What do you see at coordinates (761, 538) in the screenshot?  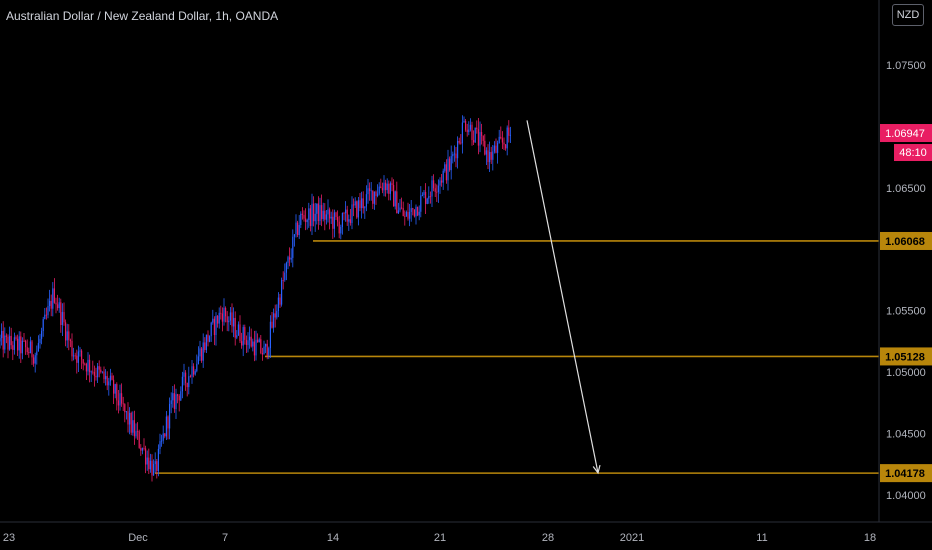 I see `x-tick-label: 11` at bounding box center [761, 538].